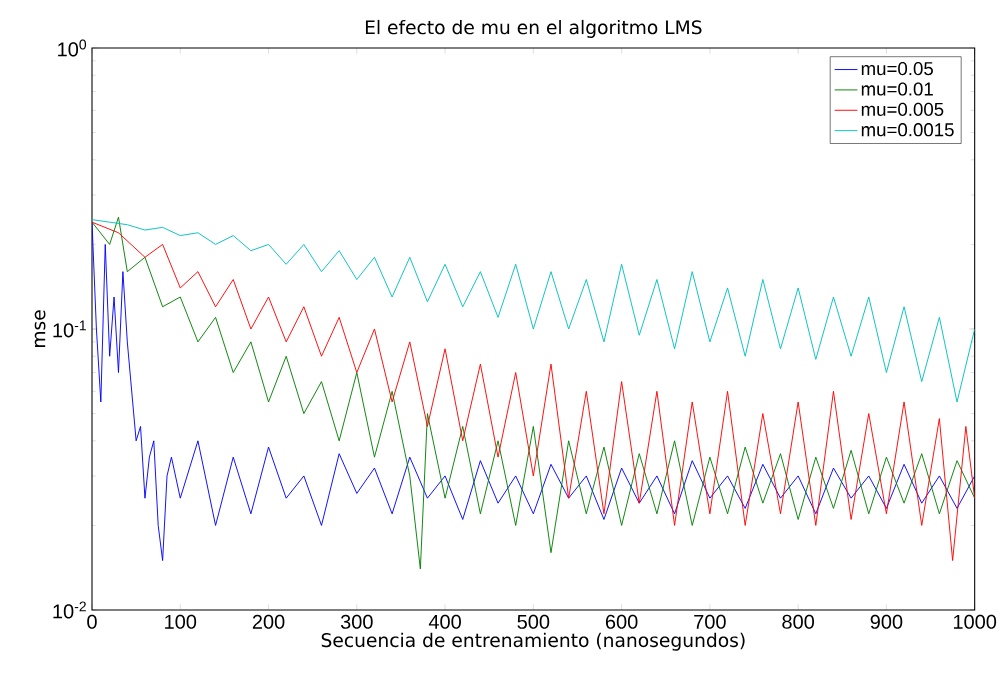 The width and height of the screenshot is (1006, 678). Describe the element at coordinates (798, 621) in the screenshot. I see `x-tick-label: 800` at that location.